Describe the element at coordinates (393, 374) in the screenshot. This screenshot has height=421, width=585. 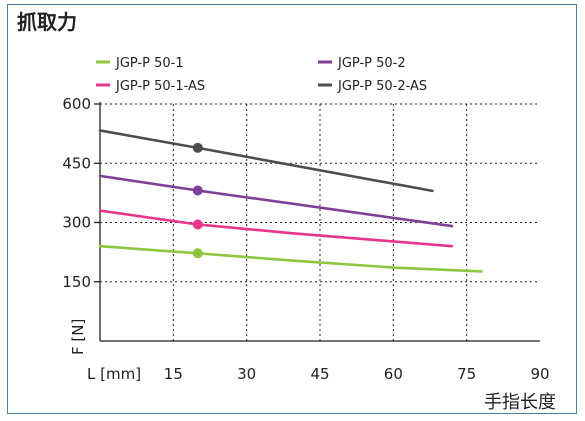
I see `x-tick-label: 60` at that location.